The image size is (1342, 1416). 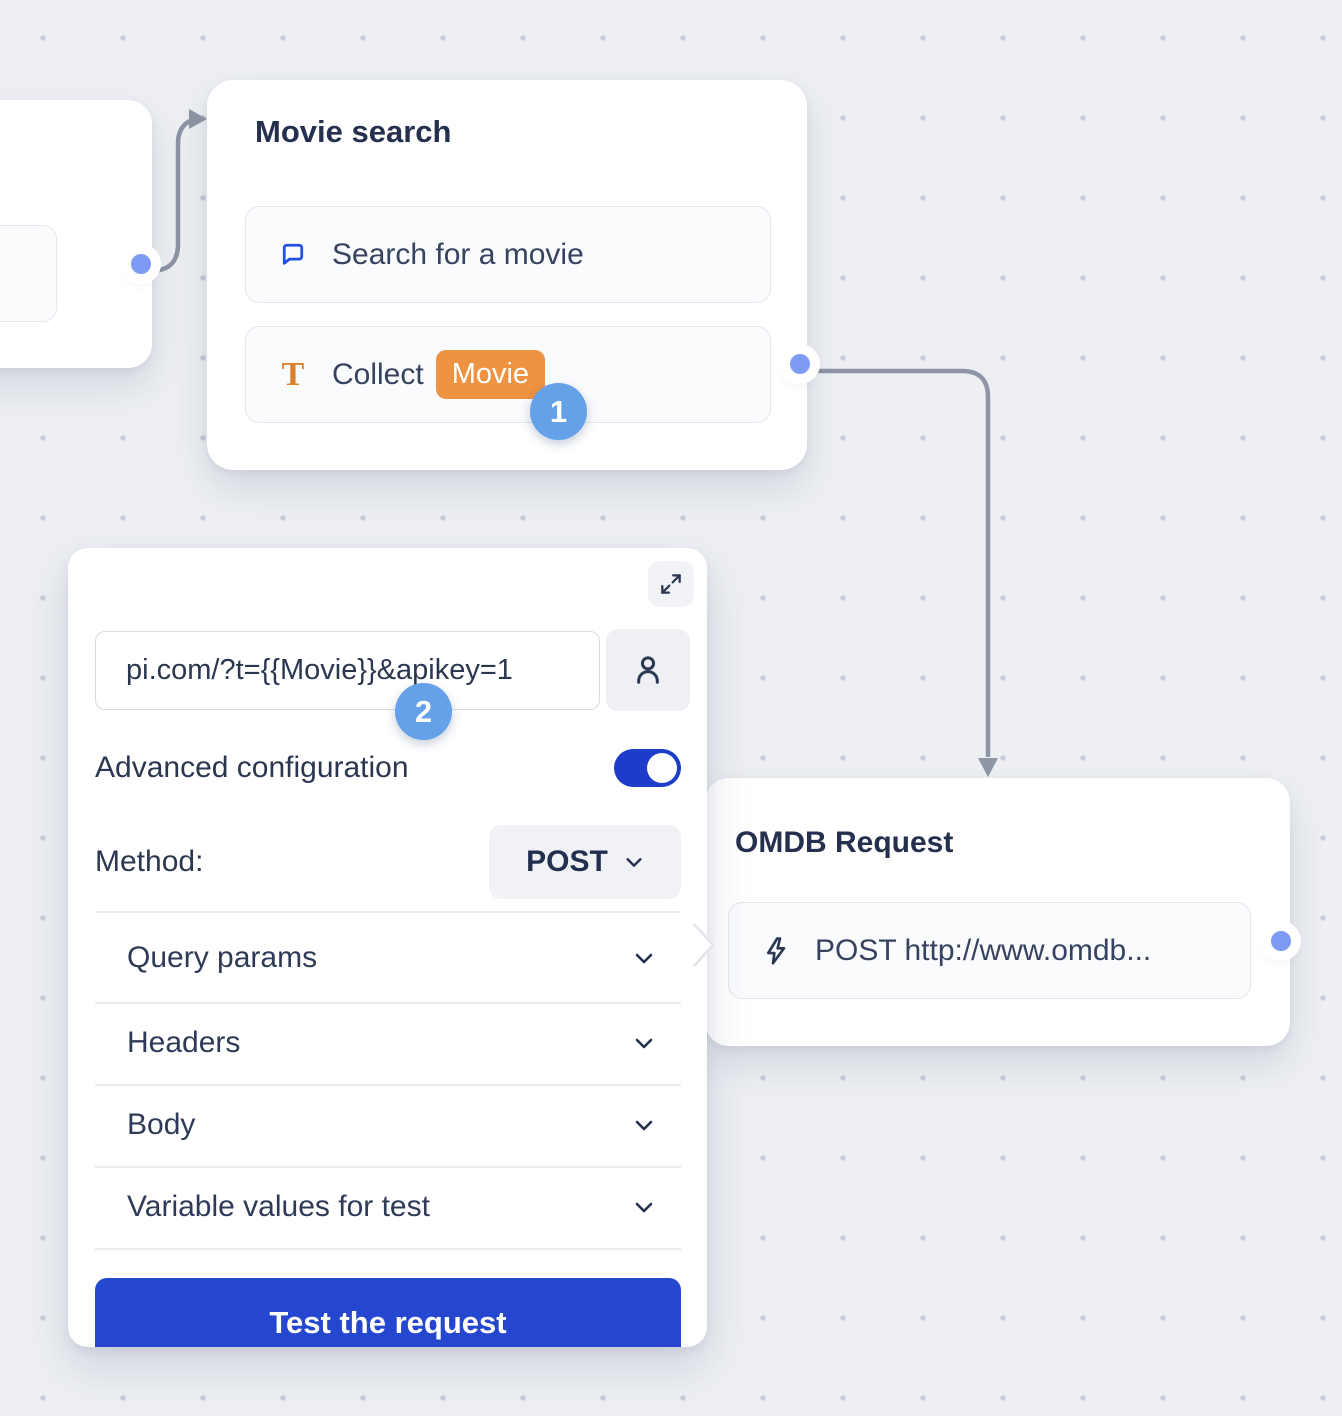 I want to click on expand-icon, so click(x=671, y=584).